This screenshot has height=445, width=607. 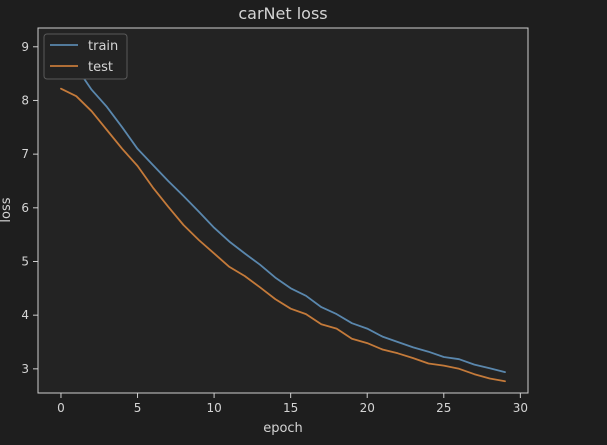 What do you see at coordinates (25, 369) in the screenshot?
I see `y-tick-label: 3` at bounding box center [25, 369].